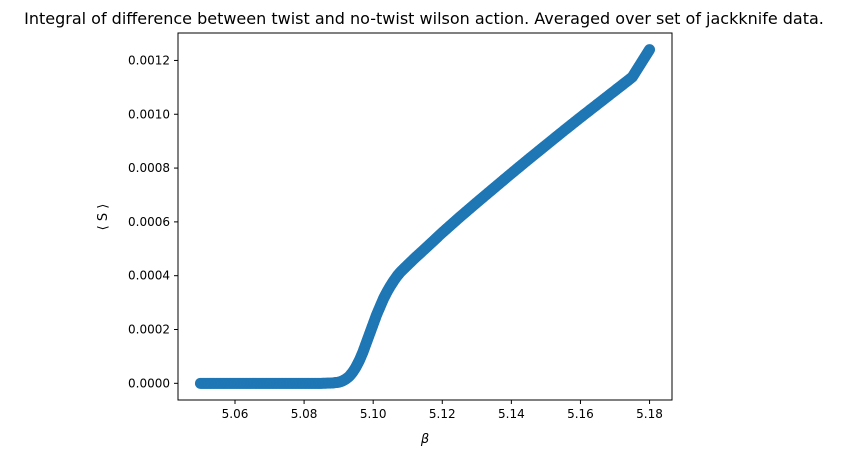 The image size is (850, 459). I want to click on x-tick-label: 5.06, so click(235, 414).